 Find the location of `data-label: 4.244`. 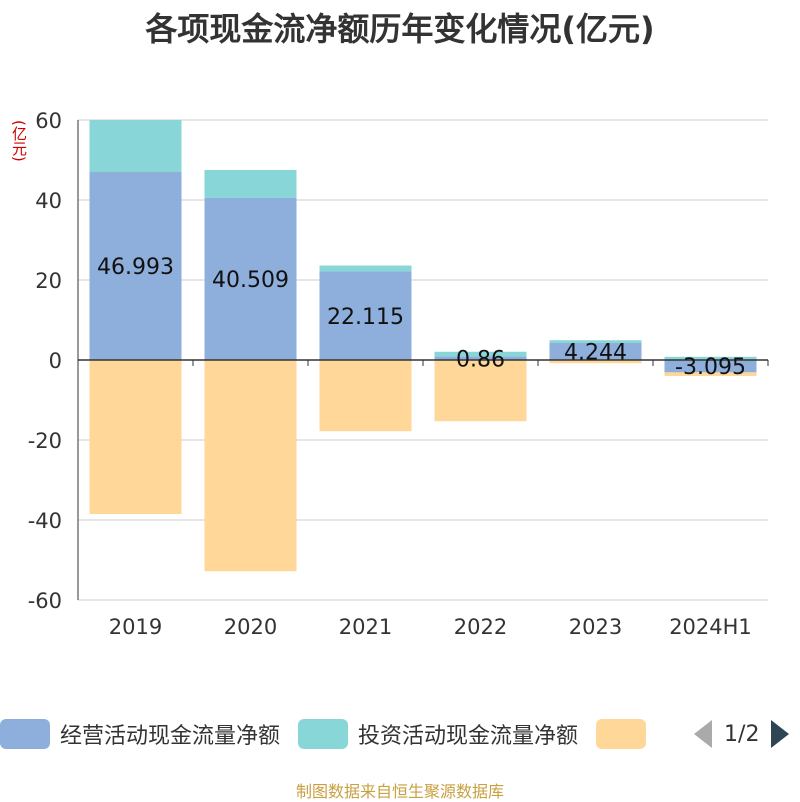

data-label: 4.244 is located at coordinates (595, 353).